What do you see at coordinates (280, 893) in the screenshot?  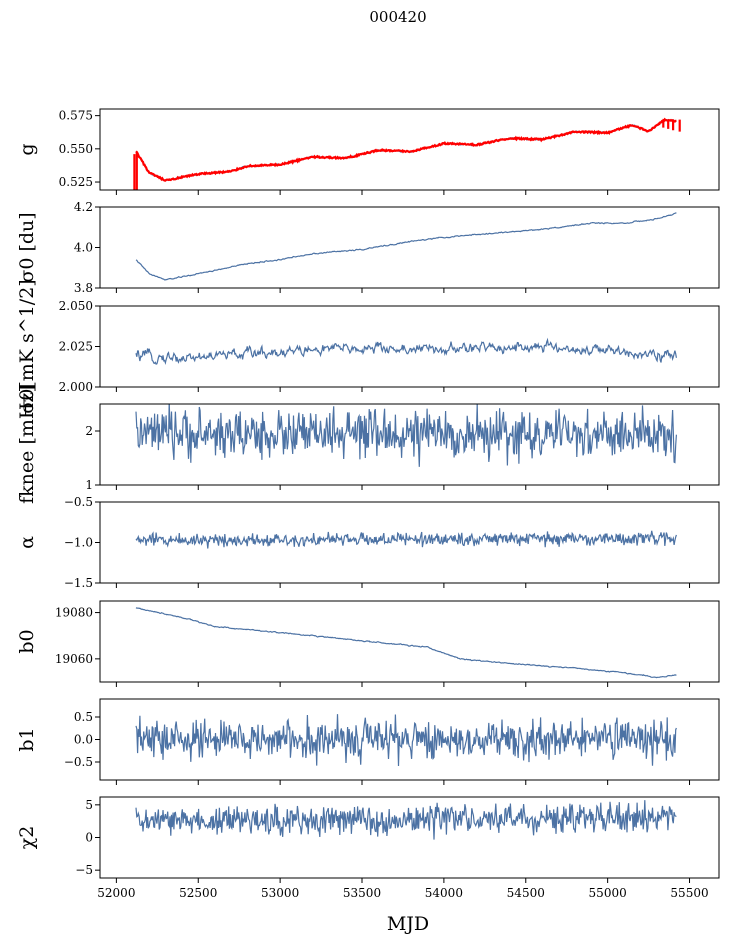 I see `x-tick-label: 53000` at bounding box center [280, 893].